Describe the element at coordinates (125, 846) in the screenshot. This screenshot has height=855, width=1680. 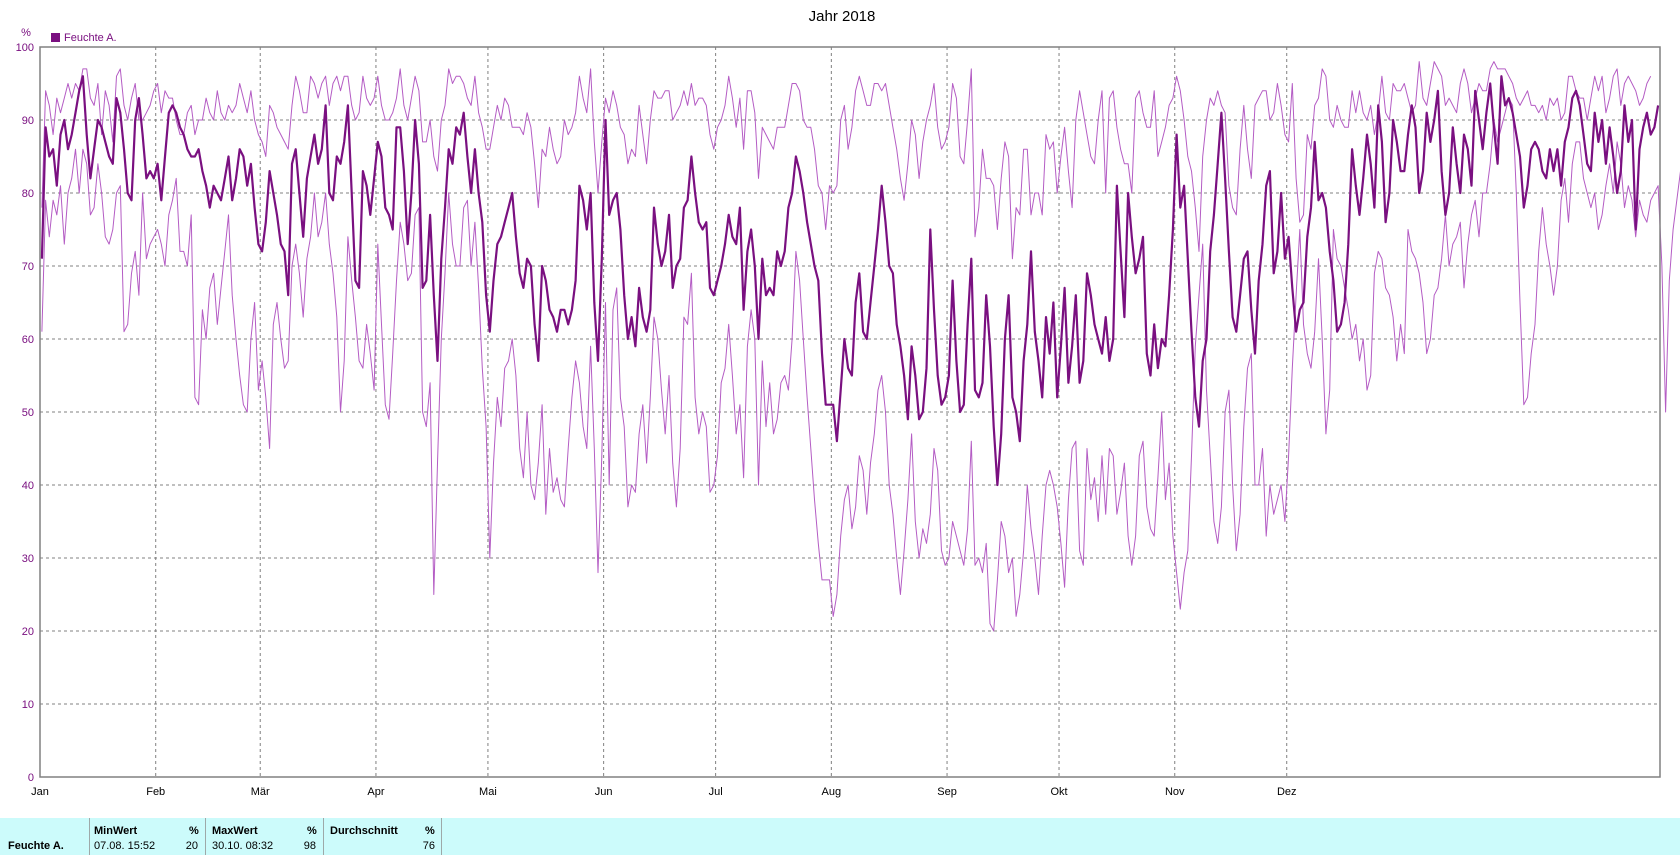
I see `min-time: 07.08. 15:52` at that location.